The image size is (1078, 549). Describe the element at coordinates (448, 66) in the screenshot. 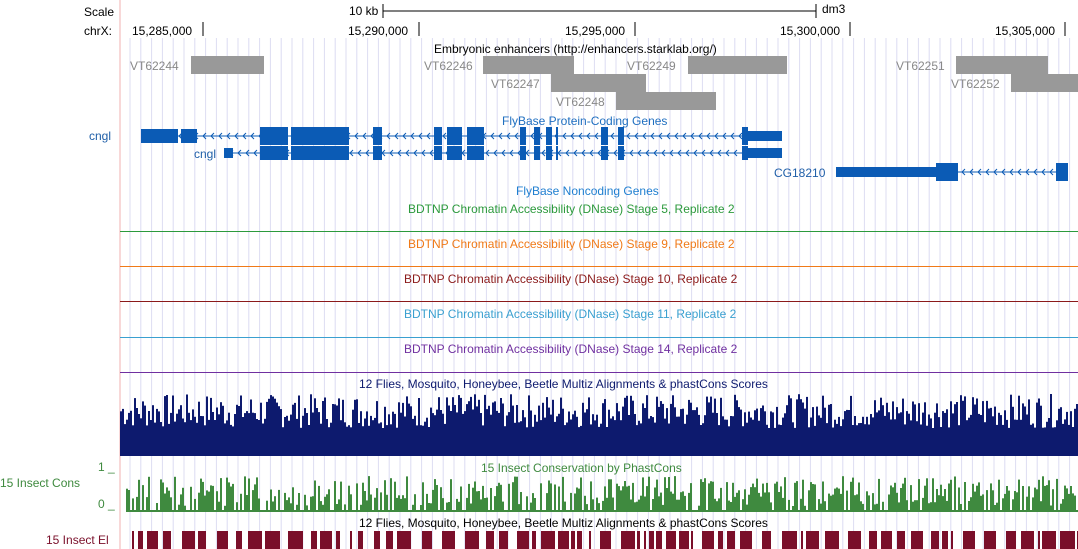

I see `enhancer-label: VT62246` at that location.